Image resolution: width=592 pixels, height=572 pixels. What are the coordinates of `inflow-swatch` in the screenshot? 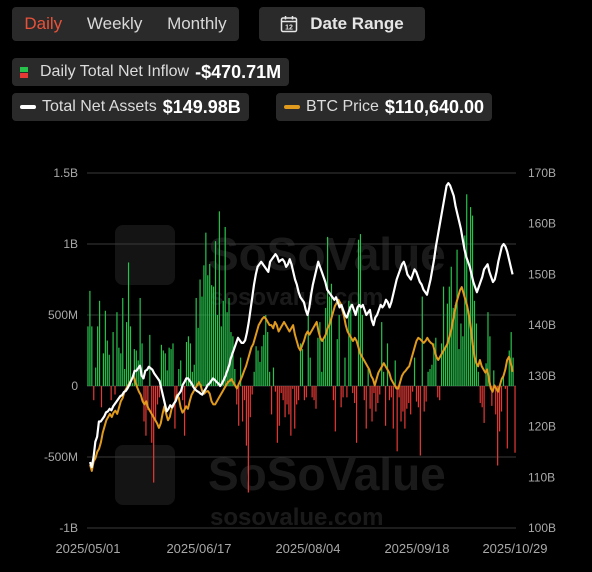 It's located at (24, 72).